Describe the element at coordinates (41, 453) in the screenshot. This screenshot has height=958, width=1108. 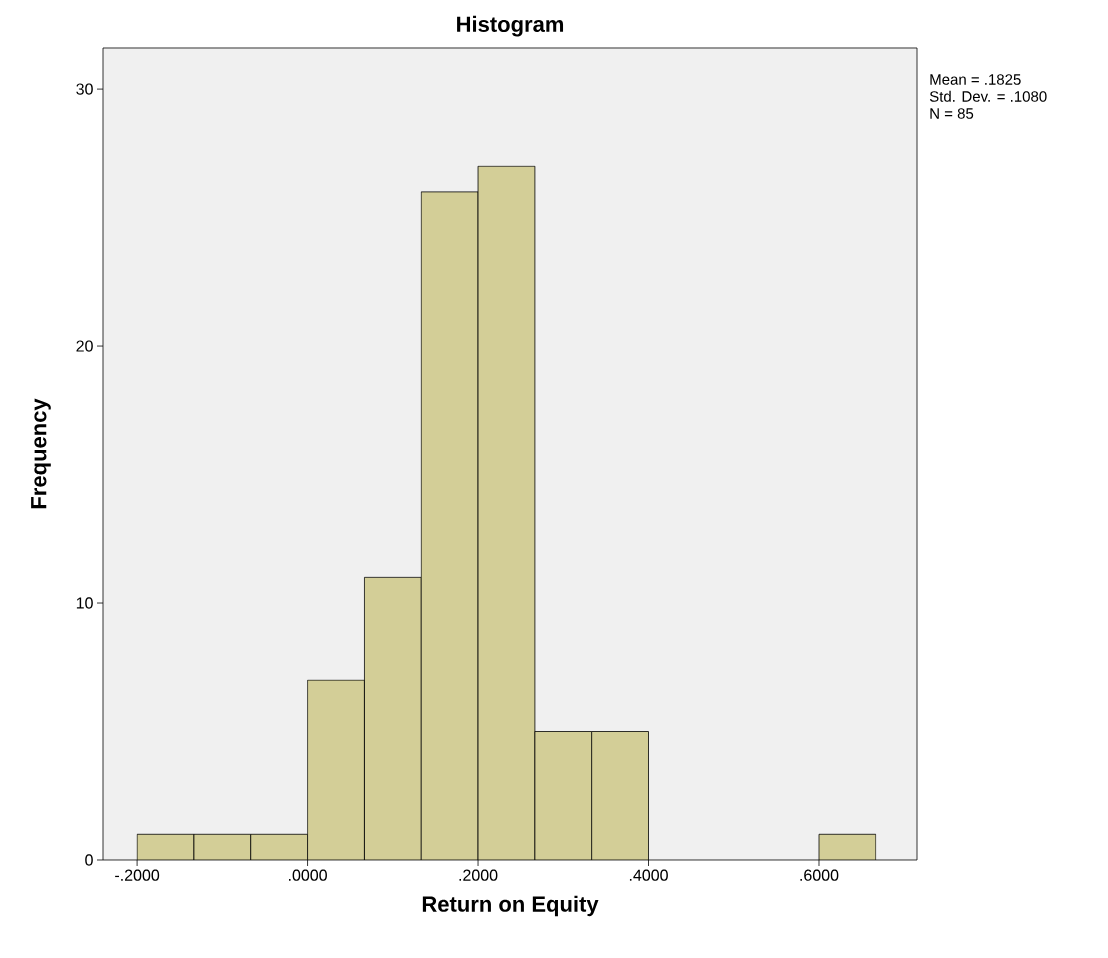
I see `y-axis-title: Frequency` at that location.